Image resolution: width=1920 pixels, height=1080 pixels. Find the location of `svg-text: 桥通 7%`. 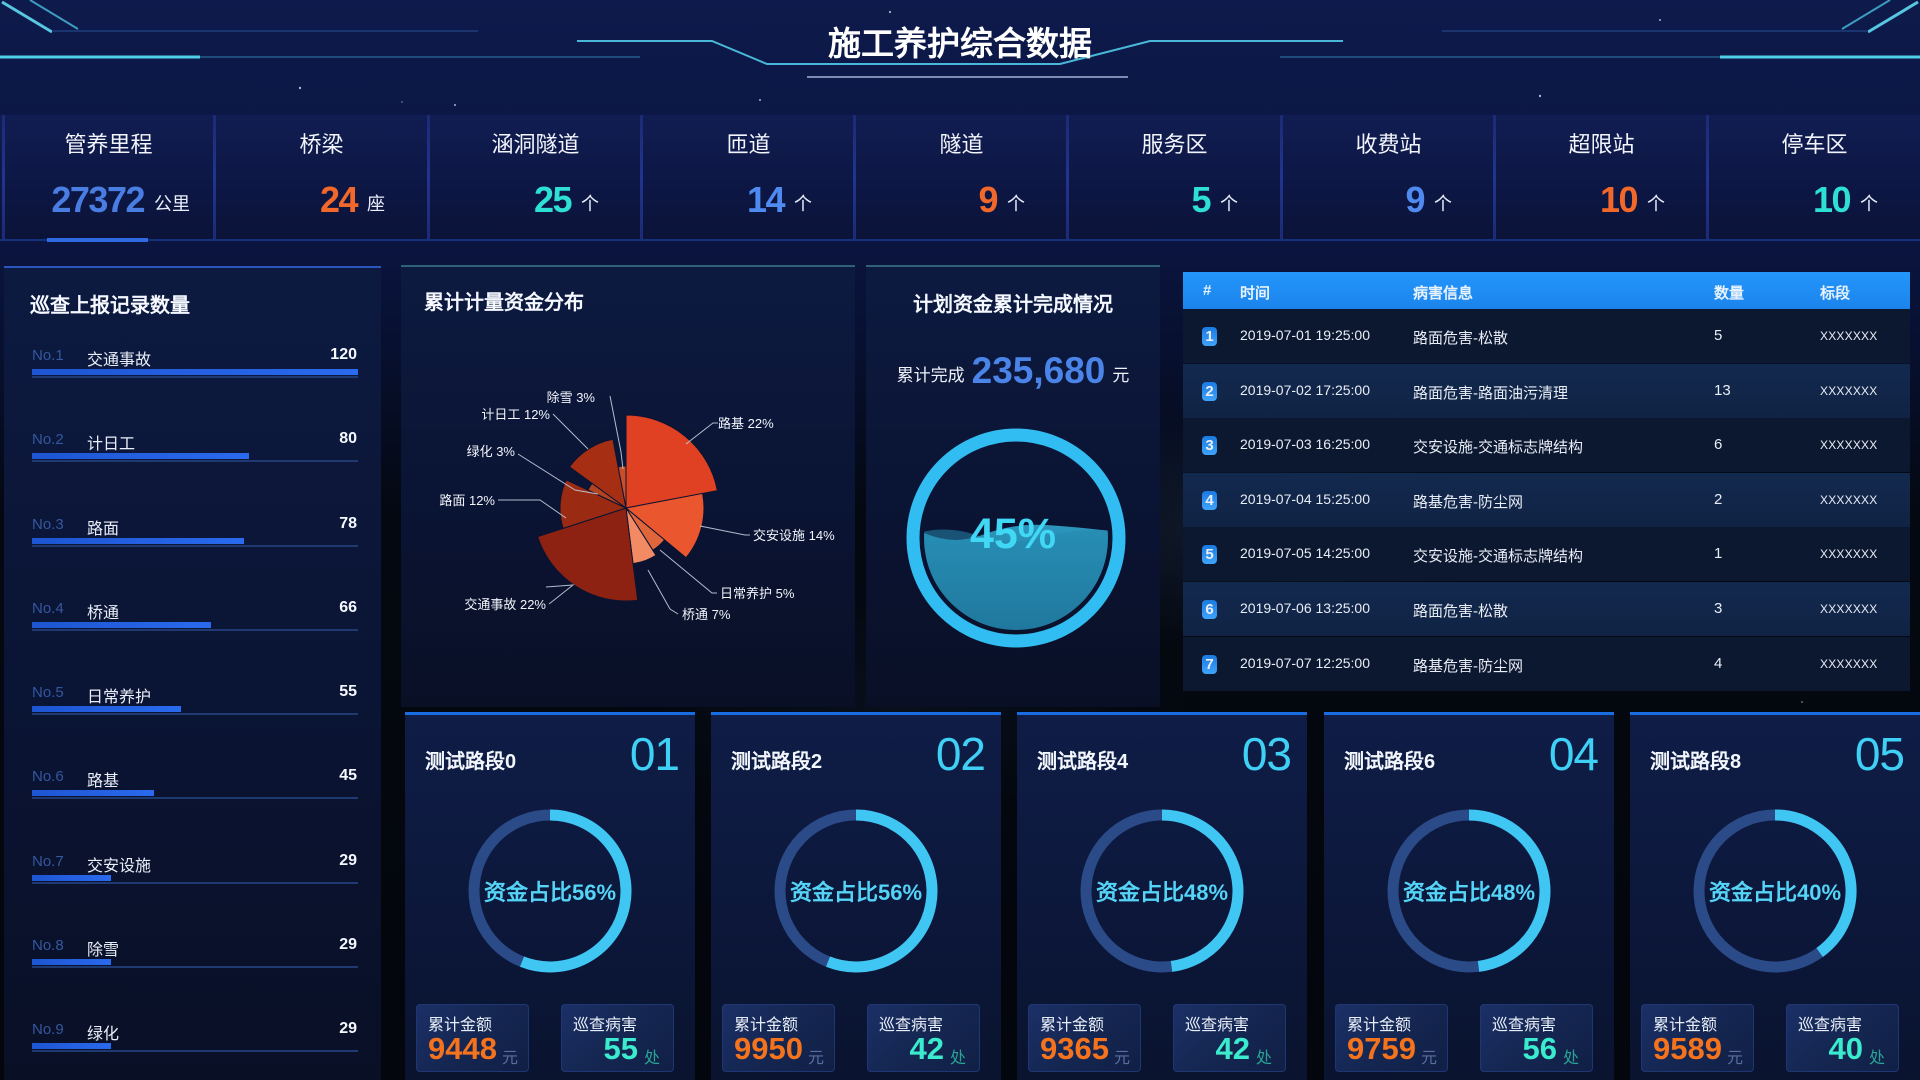

svg-text: 桥通 7% is located at coordinates (706, 614).